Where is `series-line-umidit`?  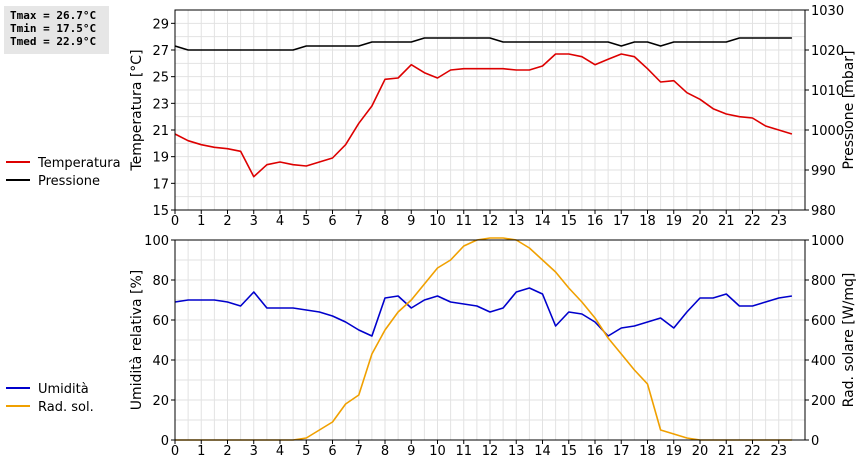 series-line-umidit is located at coordinates (483, 312).